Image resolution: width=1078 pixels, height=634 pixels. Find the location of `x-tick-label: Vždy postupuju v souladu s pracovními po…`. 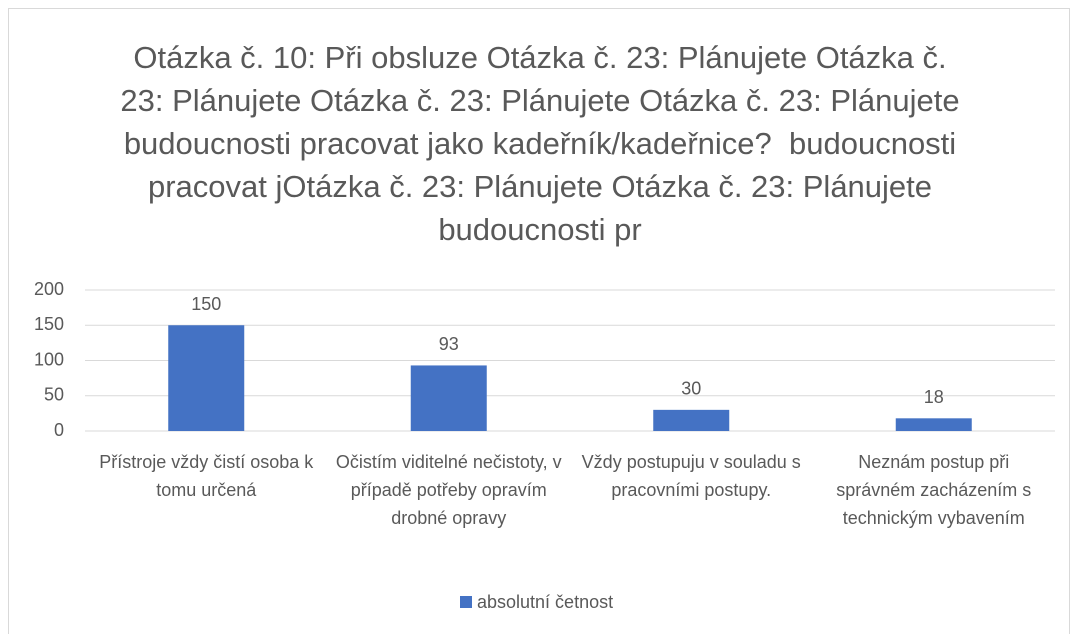

x-tick-label: Vždy postupuju v souladu s pracovními po… is located at coordinates (691, 476).